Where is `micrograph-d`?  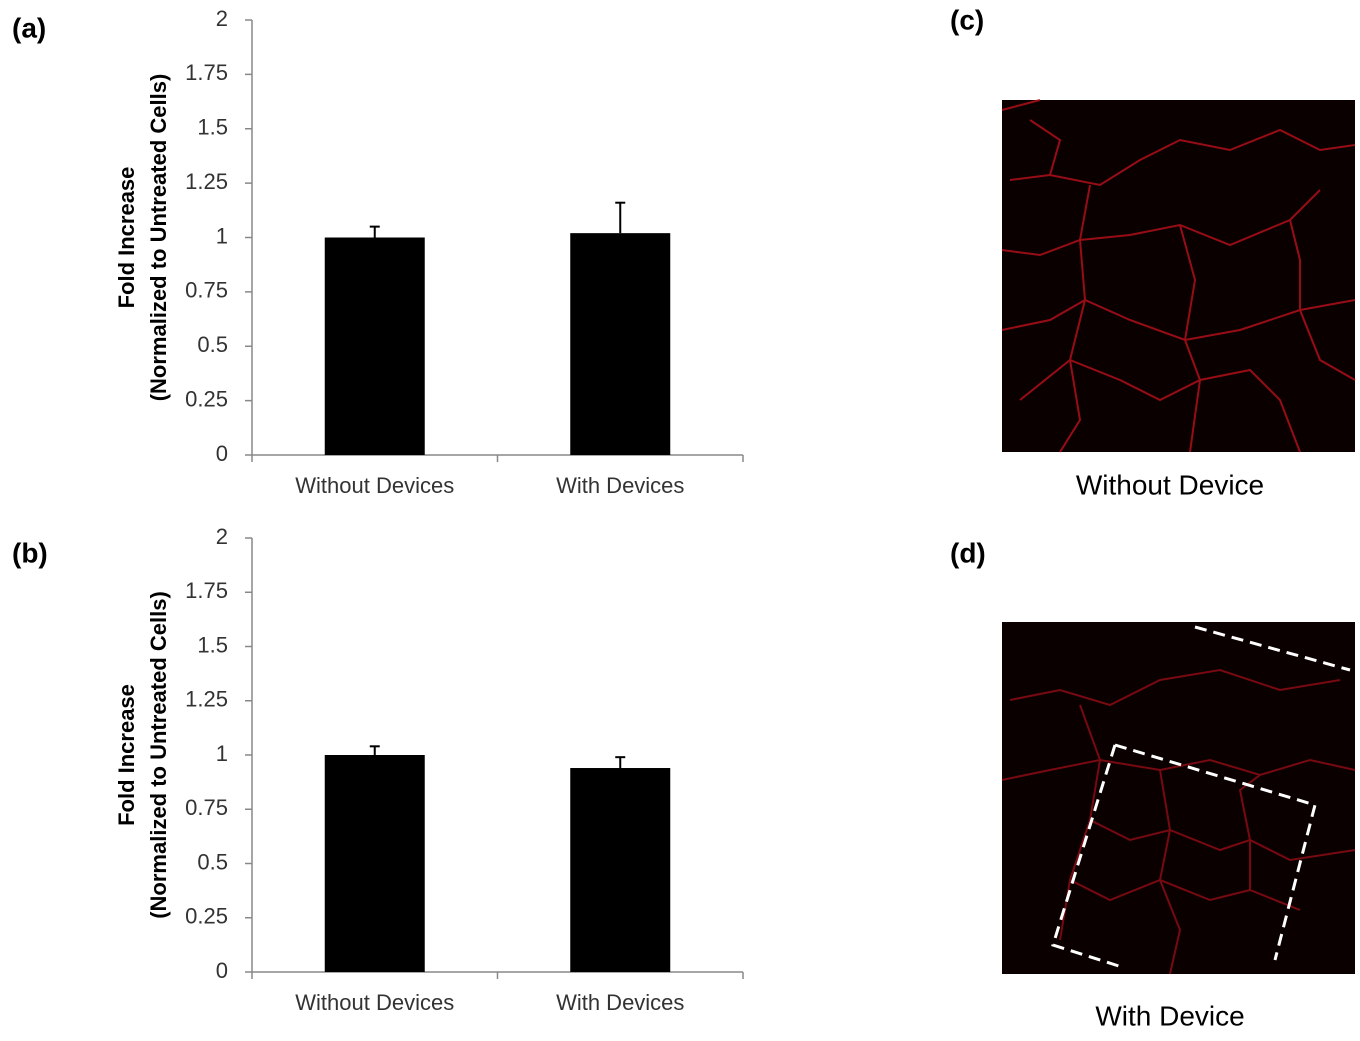 micrograph-d is located at coordinates (1178, 798).